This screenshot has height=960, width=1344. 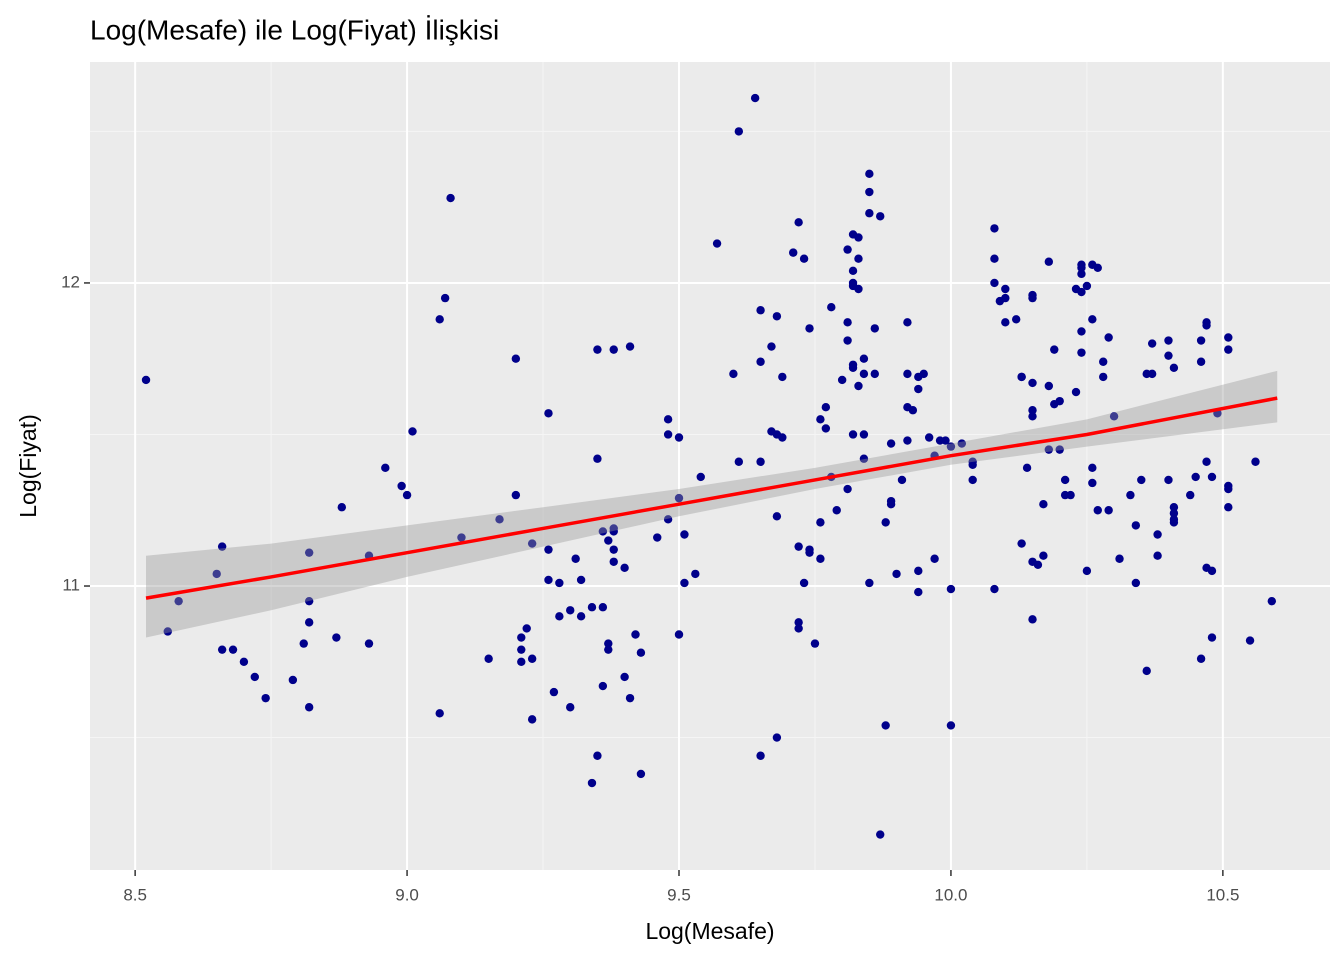 What do you see at coordinates (135, 894) in the screenshot?
I see `x-tick-label: 8.5` at bounding box center [135, 894].